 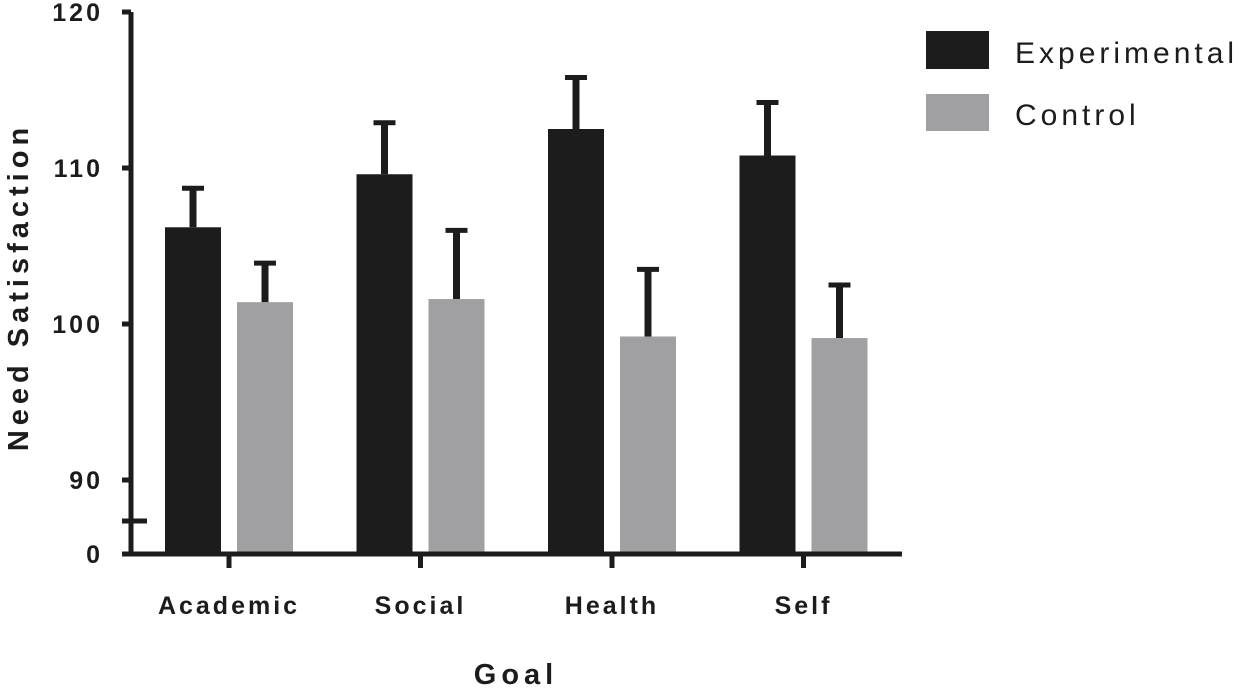 I want to click on y-tick-label-100: 100, so click(x=77, y=325).